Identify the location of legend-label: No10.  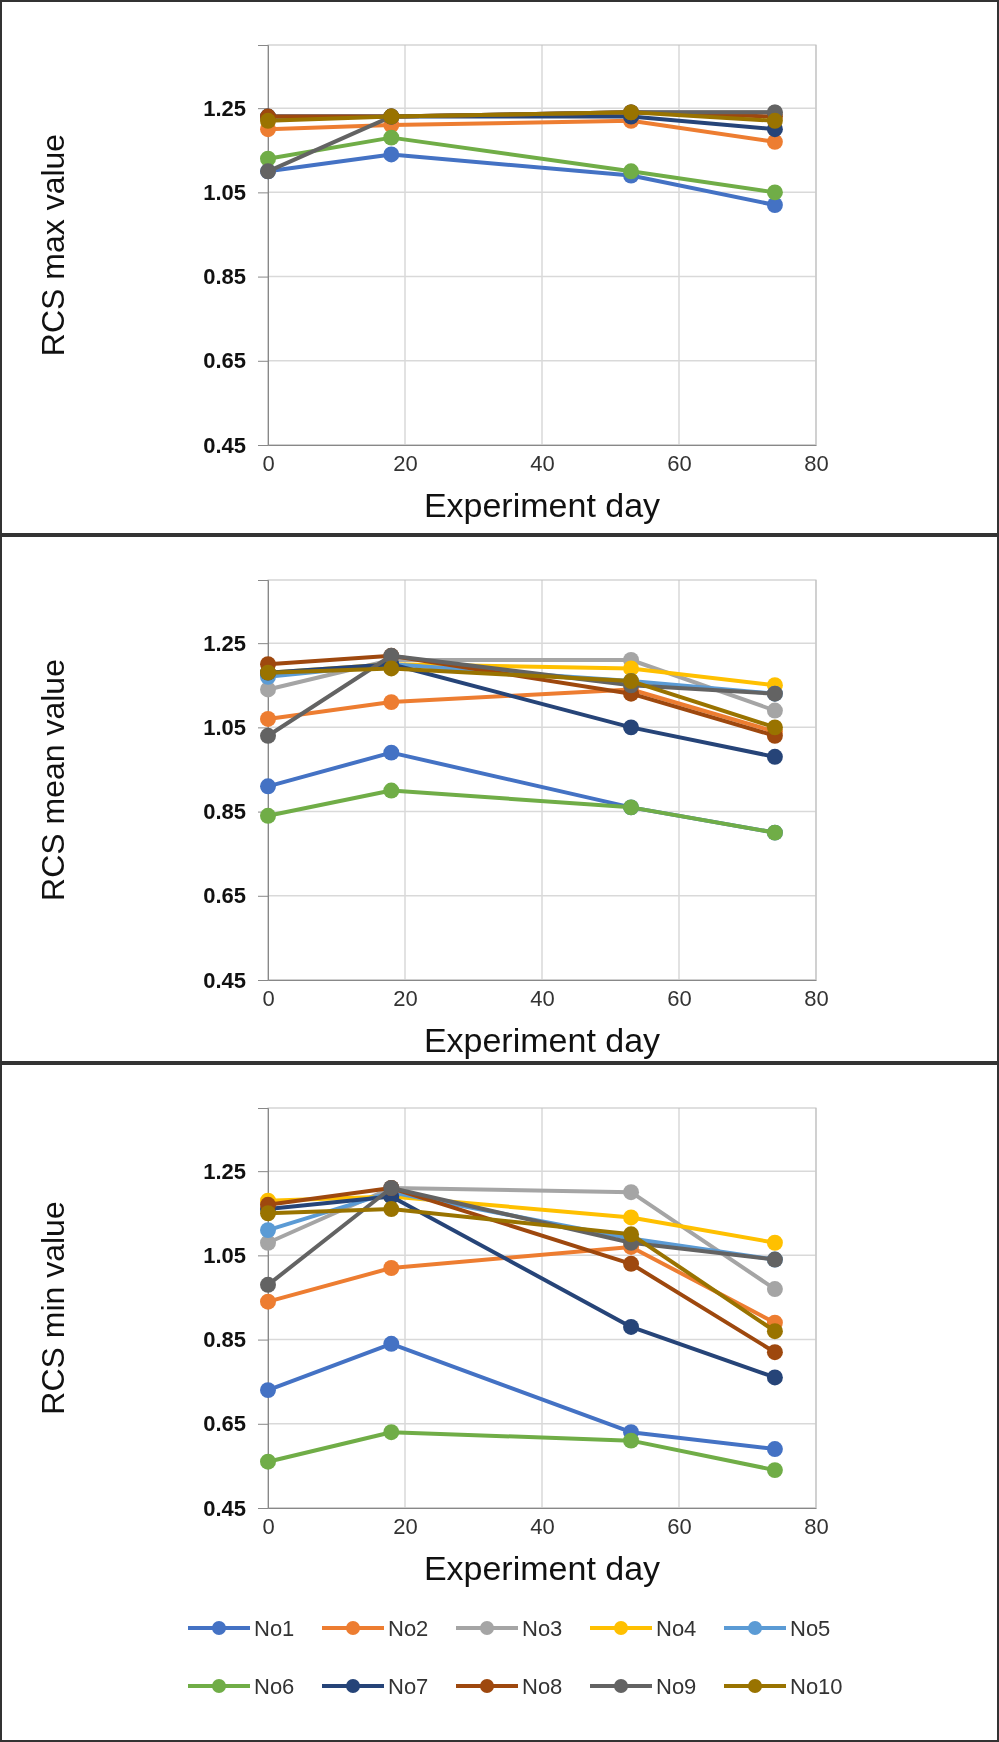
(816, 1686).